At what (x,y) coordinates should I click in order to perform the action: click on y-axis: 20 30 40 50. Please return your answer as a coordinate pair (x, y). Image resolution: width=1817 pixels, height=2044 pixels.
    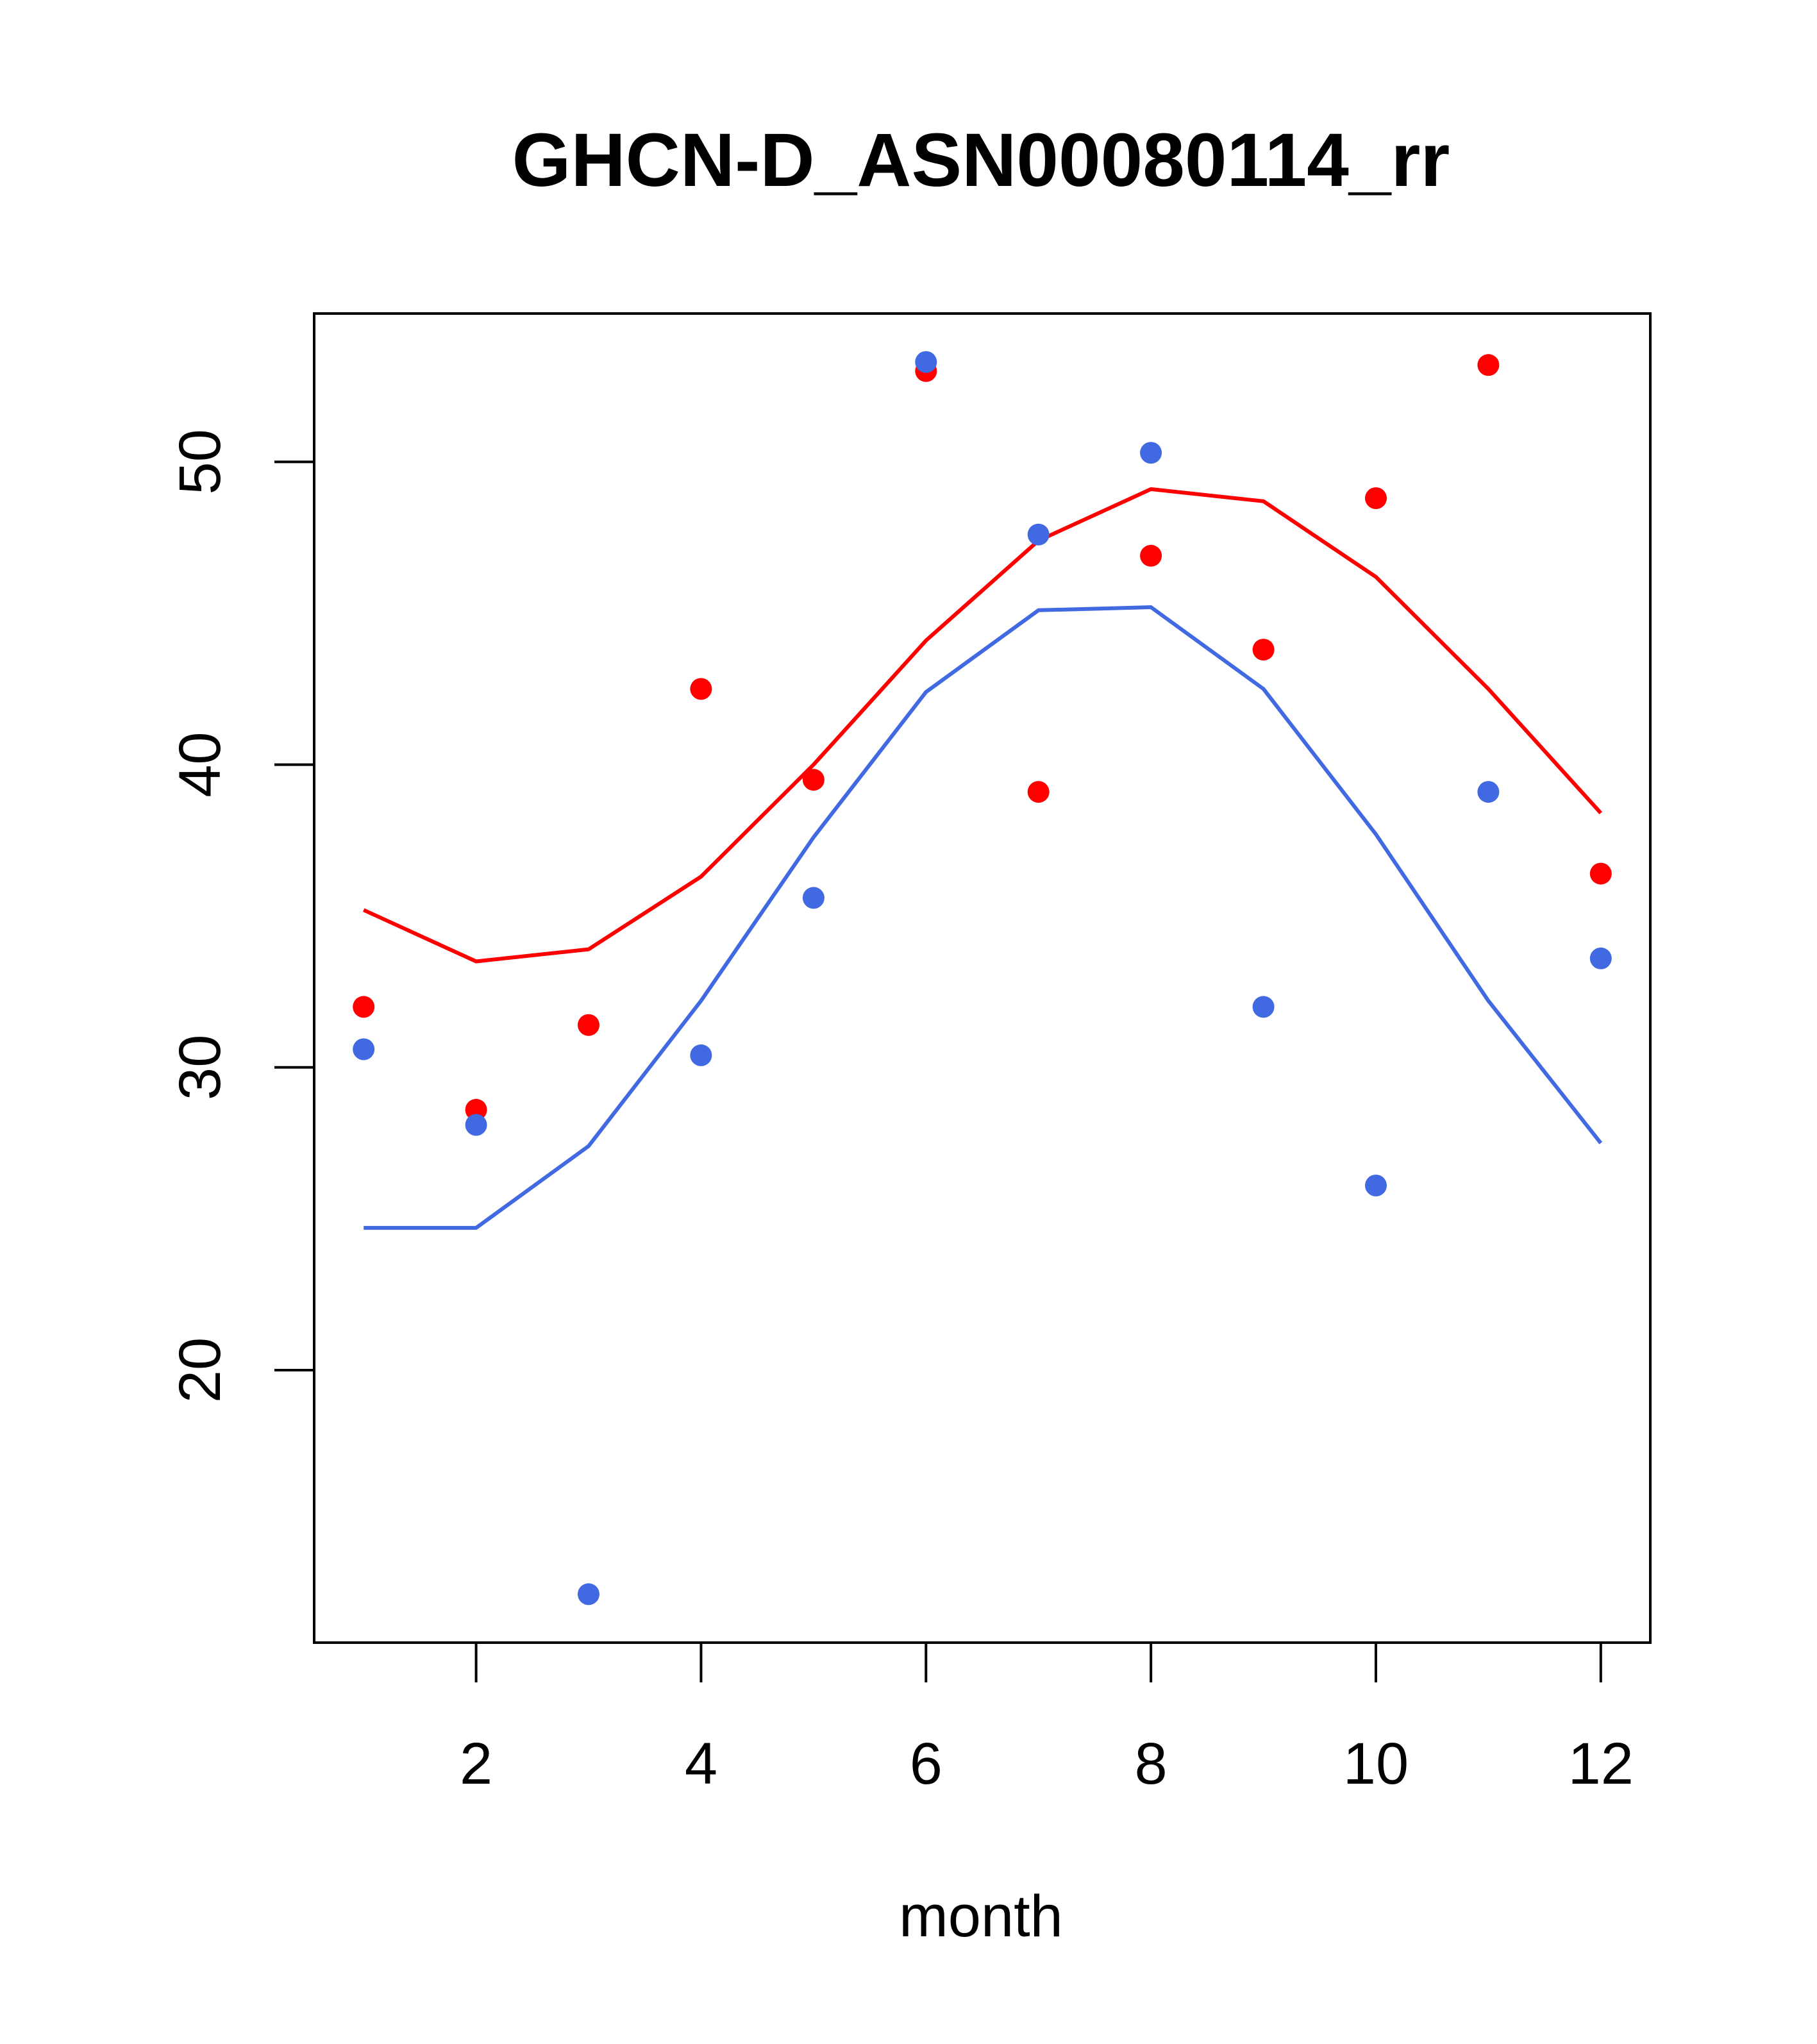
    Looking at the image, I should click on (240, 916).